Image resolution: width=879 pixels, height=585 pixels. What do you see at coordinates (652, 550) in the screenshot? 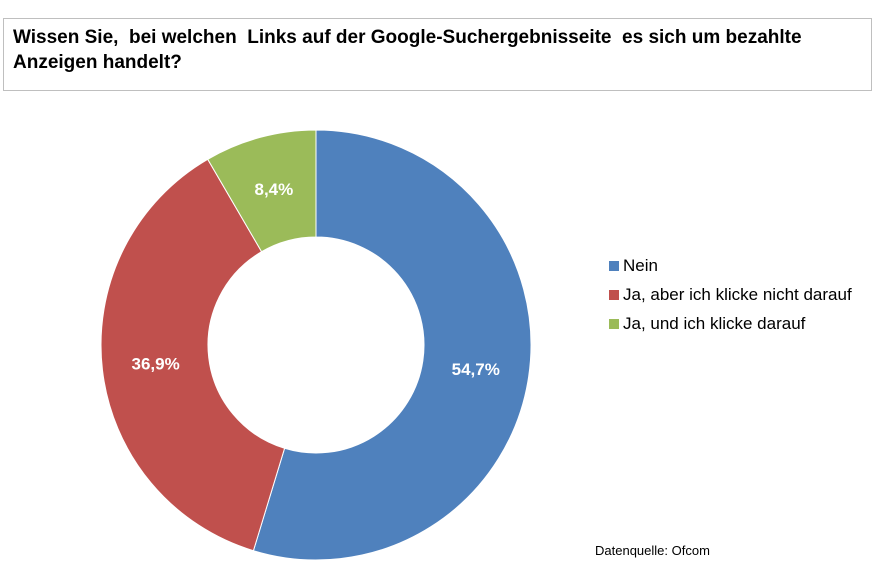
I see `data-source: Datenquelle: Ofcom` at bounding box center [652, 550].